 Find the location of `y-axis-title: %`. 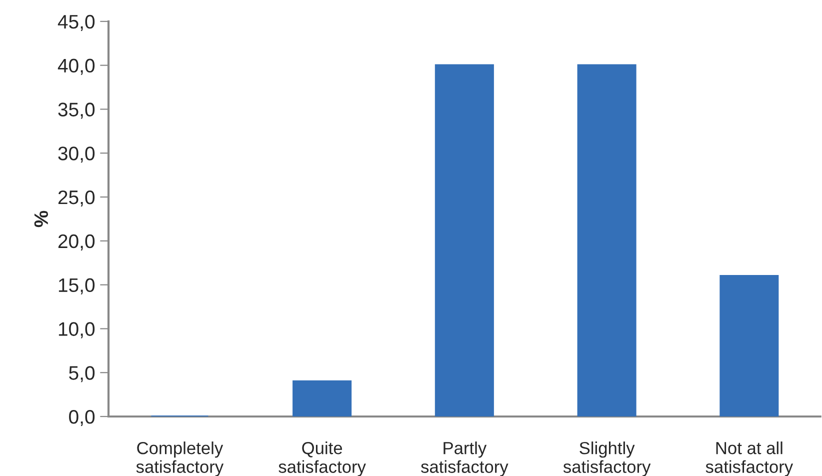

y-axis-title: % is located at coordinates (41, 219).